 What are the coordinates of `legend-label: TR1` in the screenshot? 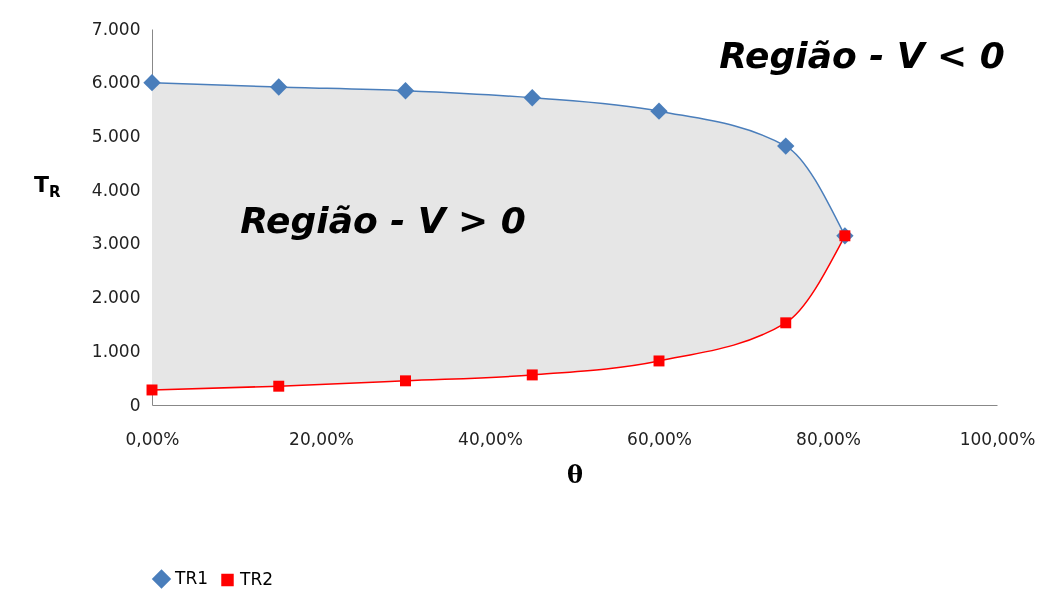 It's located at (191, 577).